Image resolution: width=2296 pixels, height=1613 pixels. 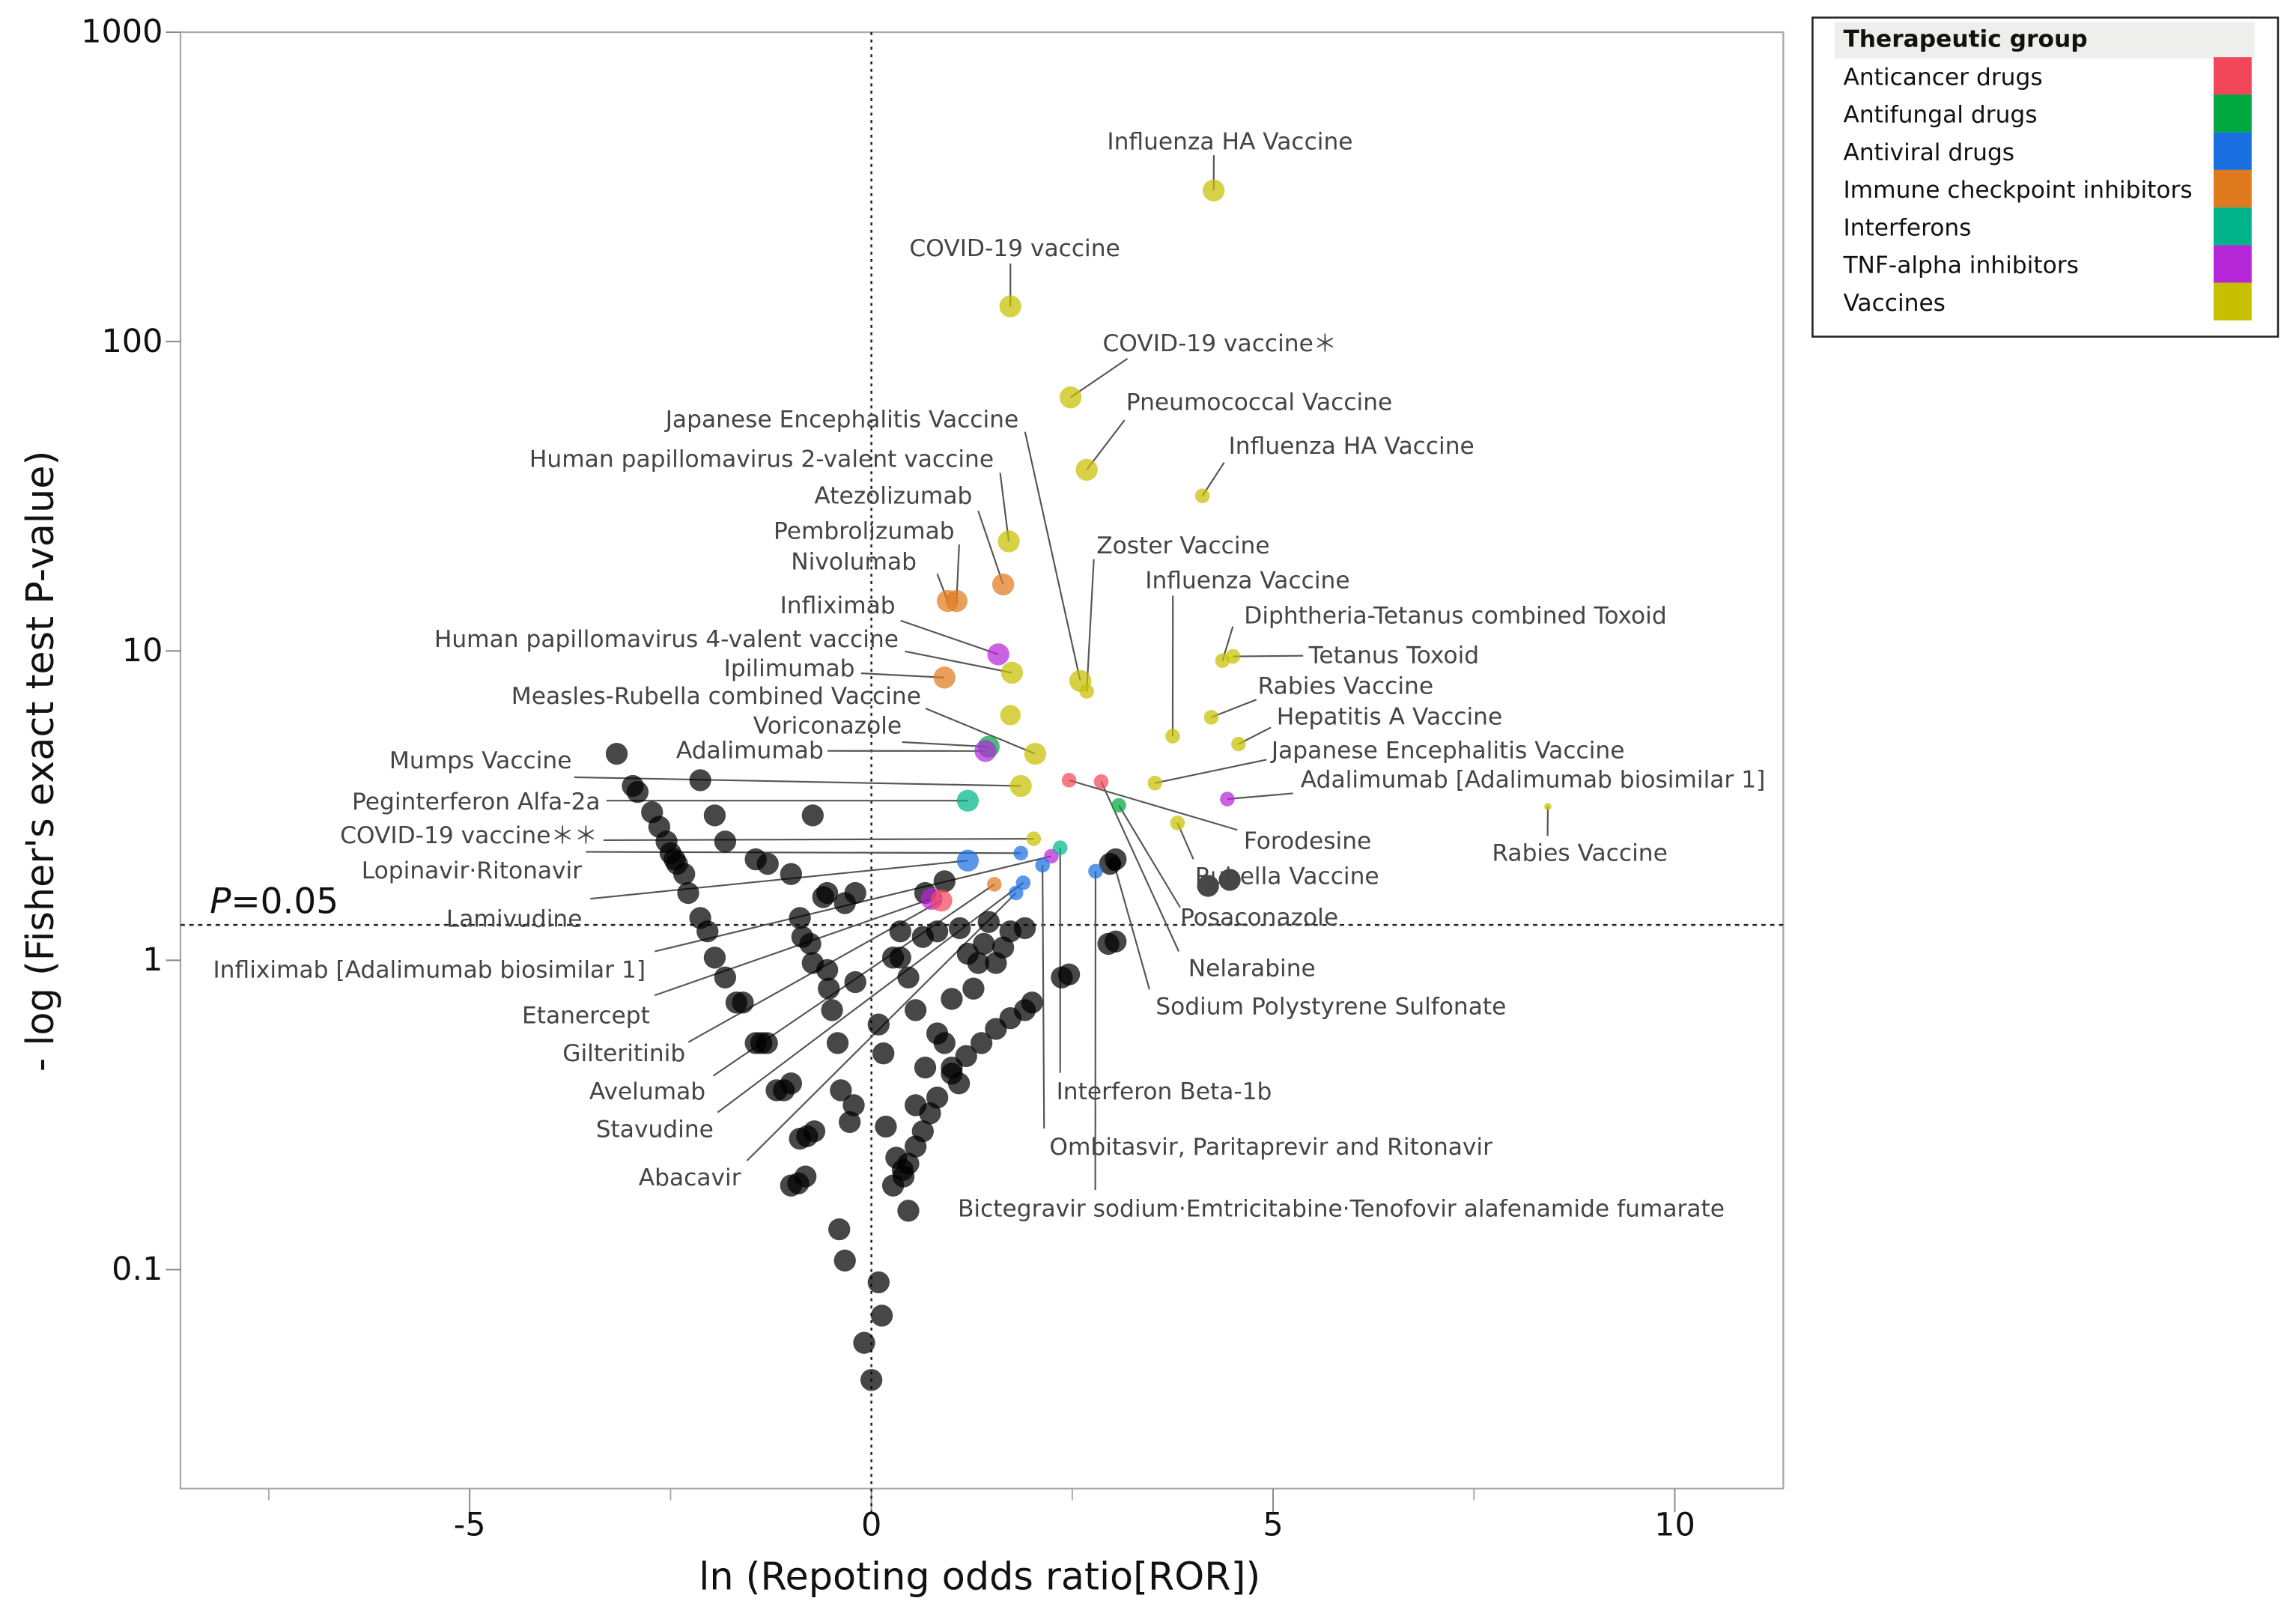 I want to click on point-label: Voriconazole, so click(x=827, y=725).